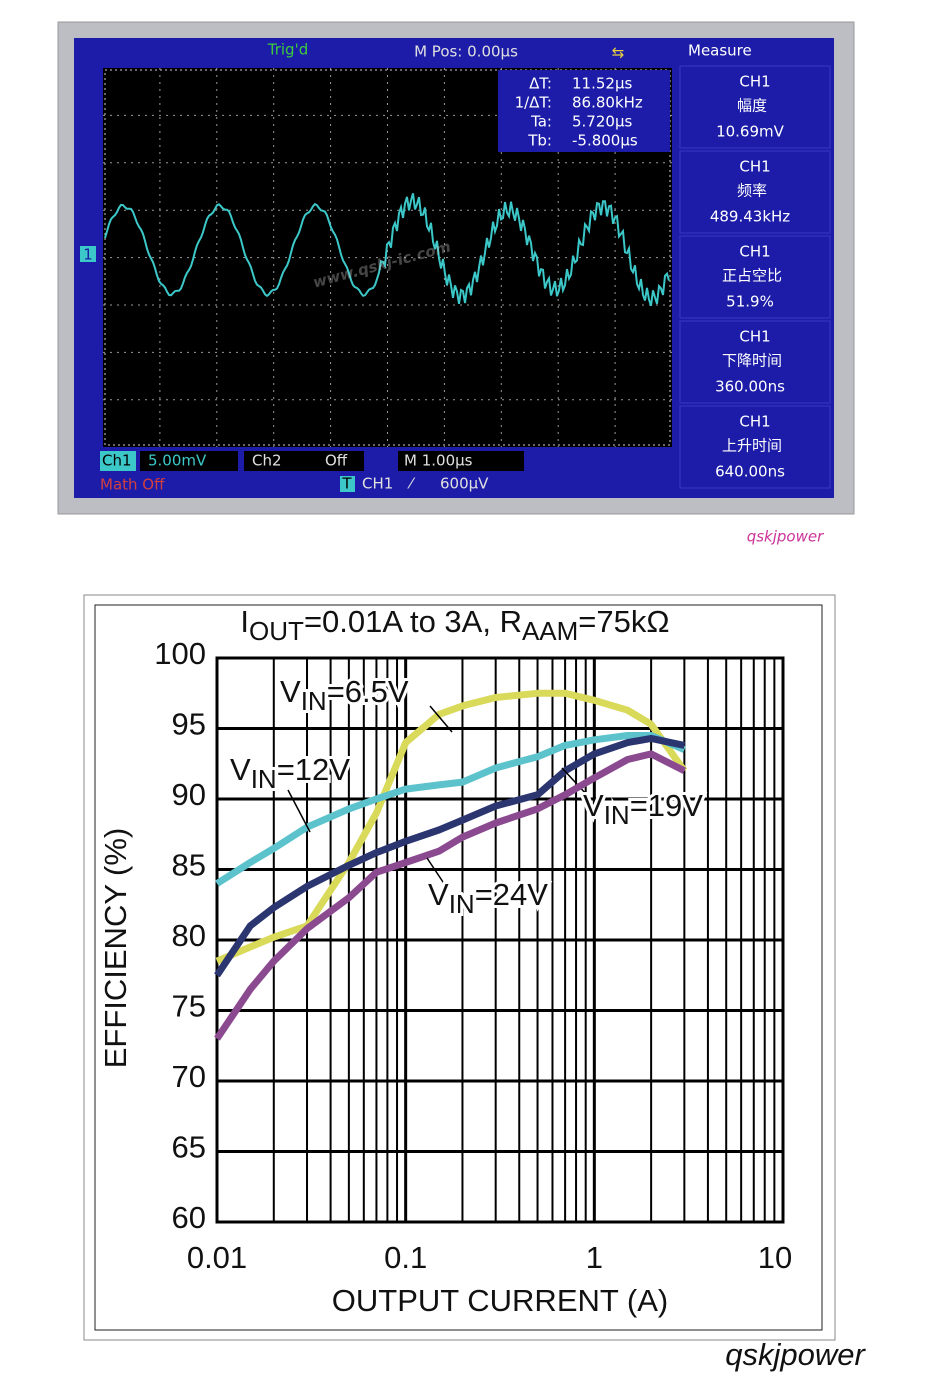  What do you see at coordinates (750, 132) in the screenshot?
I see `panel-value: 10.69mV` at bounding box center [750, 132].